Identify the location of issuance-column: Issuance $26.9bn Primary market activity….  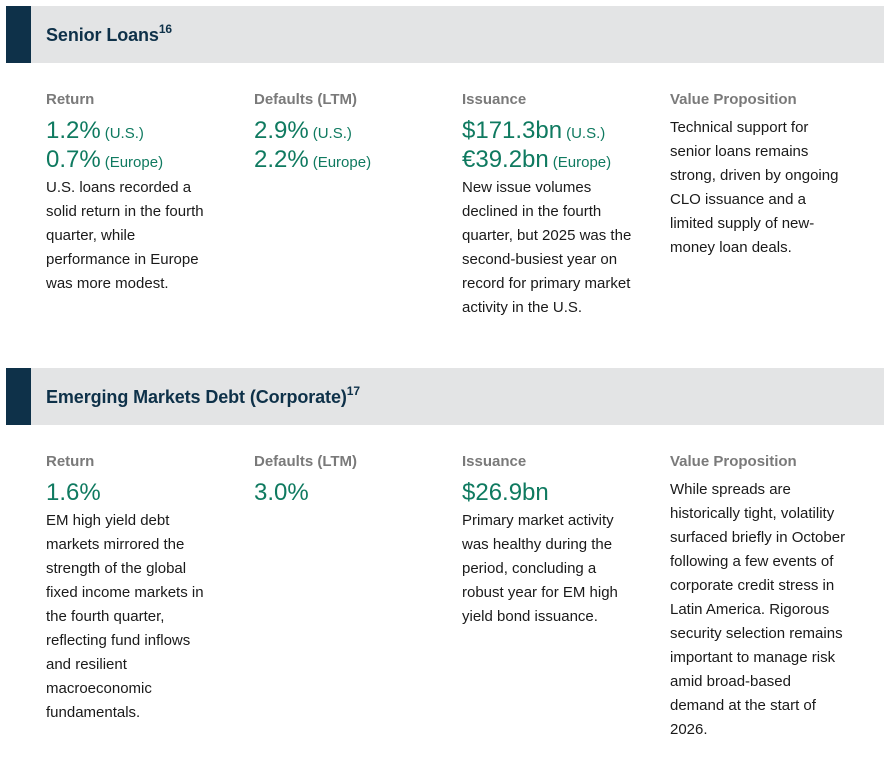
(557, 540).